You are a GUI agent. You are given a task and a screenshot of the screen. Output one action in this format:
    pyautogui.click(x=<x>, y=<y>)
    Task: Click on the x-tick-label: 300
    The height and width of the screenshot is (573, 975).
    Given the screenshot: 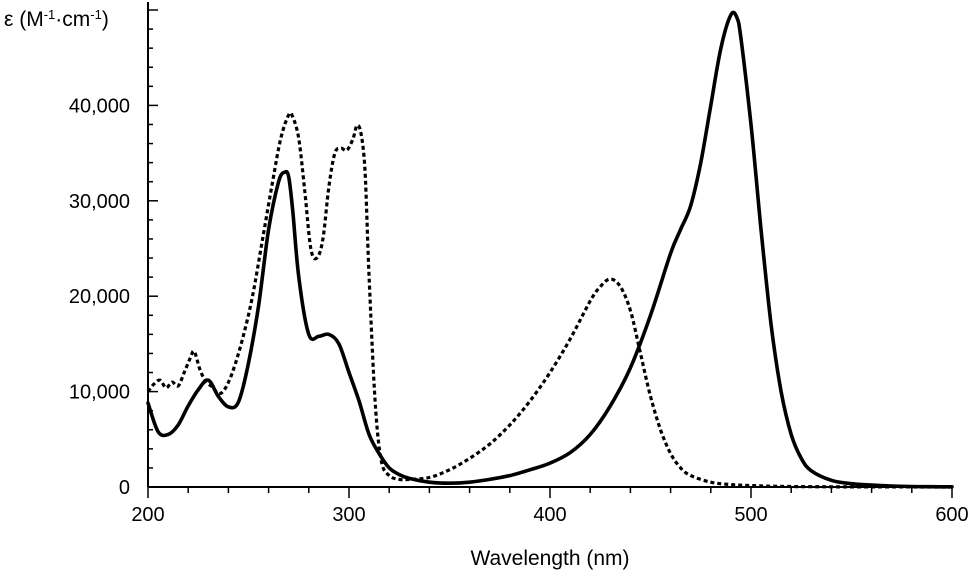 What is the action you would take?
    pyautogui.click(x=348, y=515)
    